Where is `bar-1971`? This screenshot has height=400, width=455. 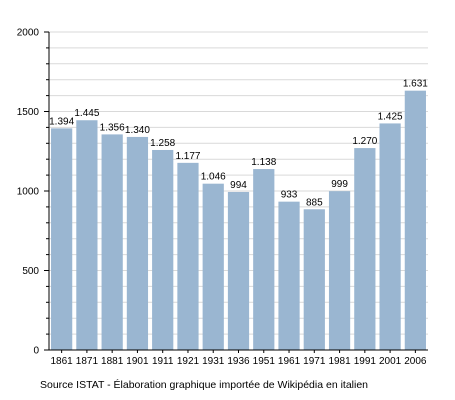 bar-1971 is located at coordinates (314, 279).